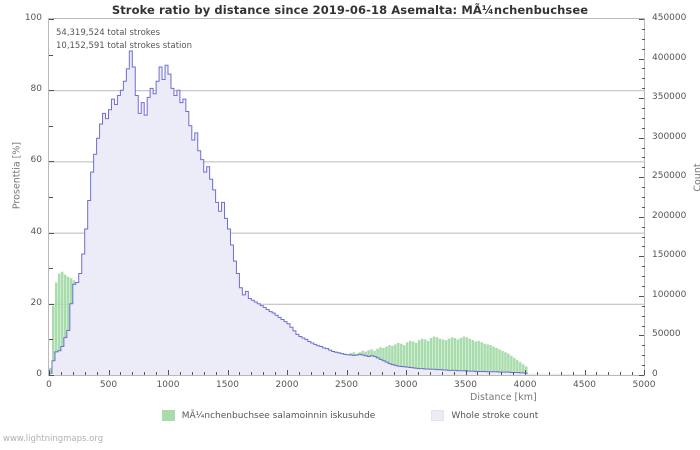 The height and width of the screenshot is (450, 700). Describe the element at coordinates (39, 374) in the screenshot. I see `y-axis-left-tick-label: 0` at that location.